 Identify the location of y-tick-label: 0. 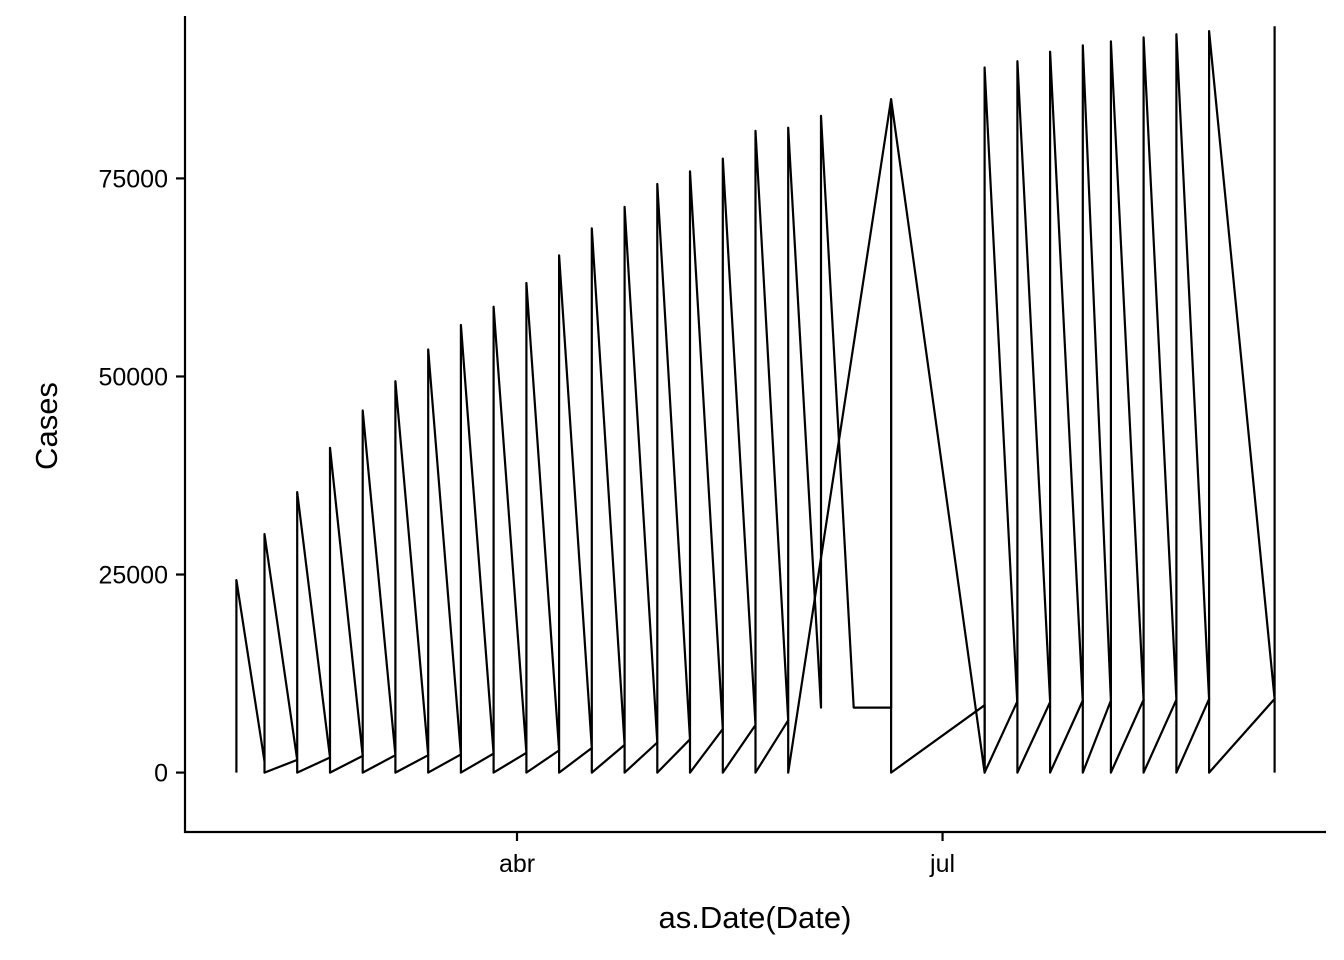
(161, 774).